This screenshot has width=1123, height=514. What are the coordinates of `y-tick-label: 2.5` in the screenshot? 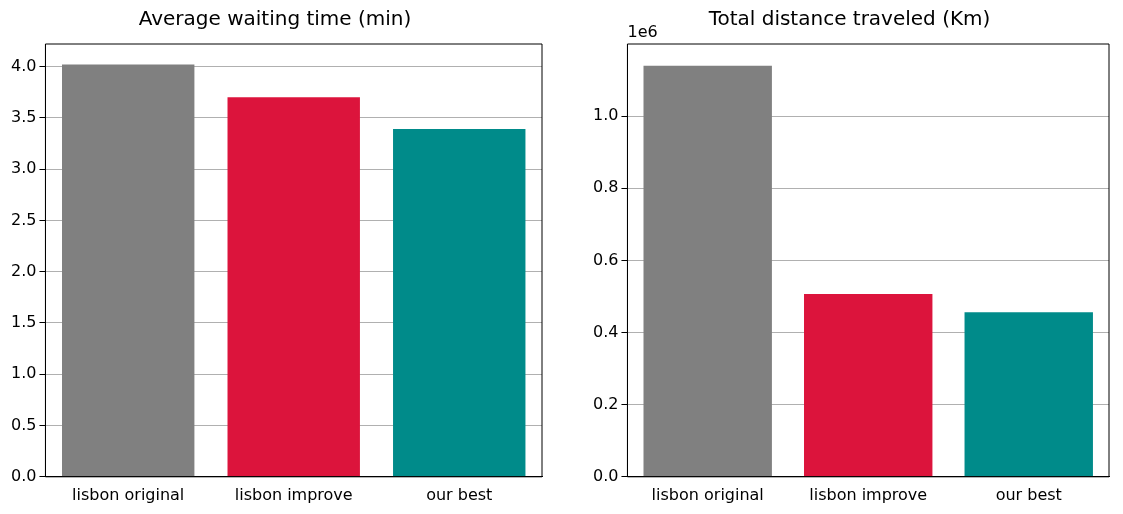 It's located at (23, 219).